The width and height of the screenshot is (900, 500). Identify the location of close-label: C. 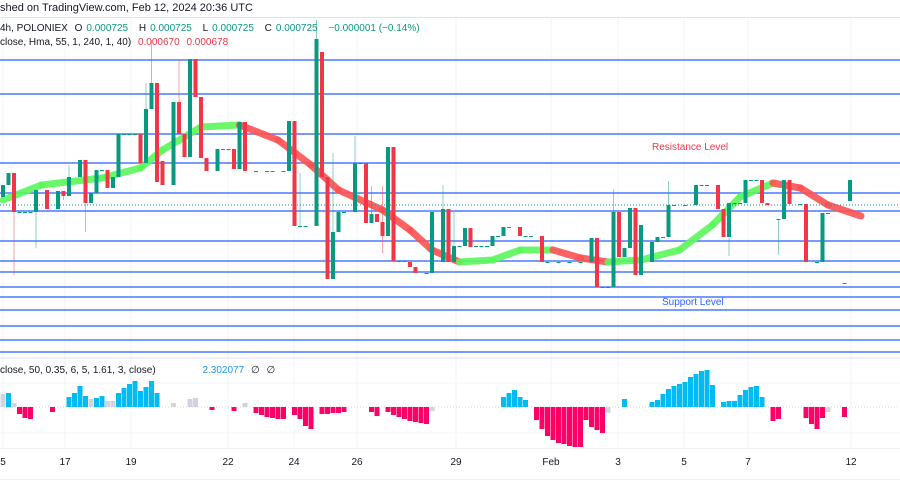
(268, 28).